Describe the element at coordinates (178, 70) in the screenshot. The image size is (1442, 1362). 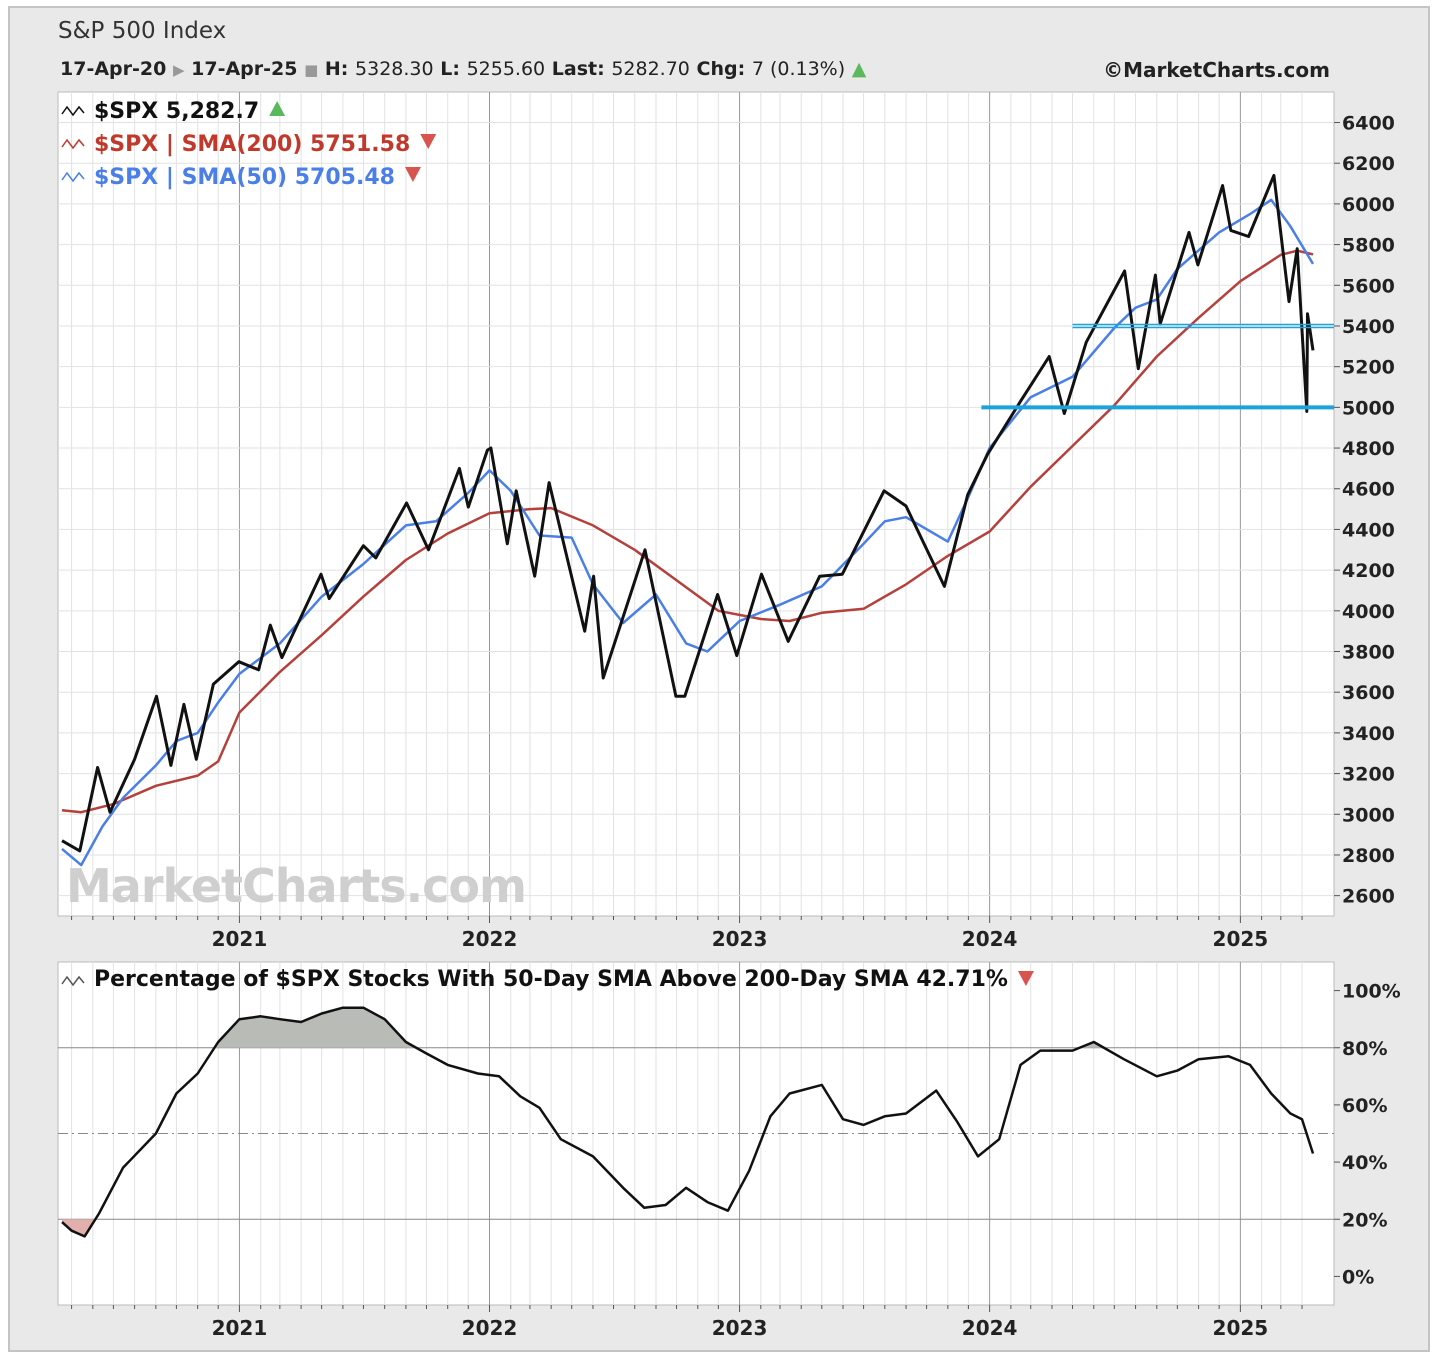
I see `arrow-right-icon: ▶` at that location.